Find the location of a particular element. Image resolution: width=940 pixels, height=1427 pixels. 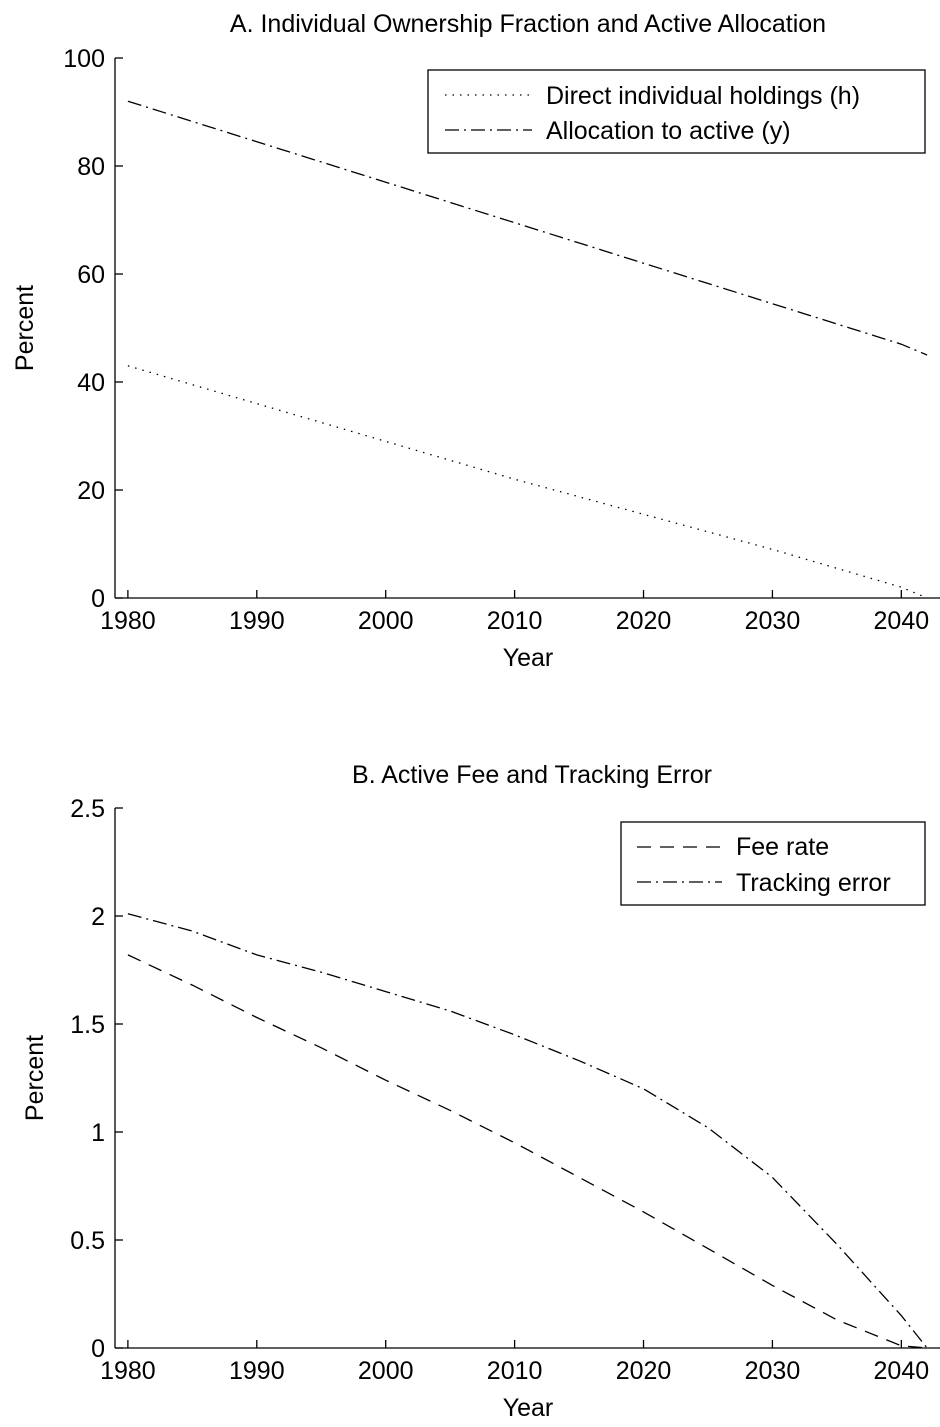

panel-b-x-tick-label: 2020 is located at coordinates (644, 1371).